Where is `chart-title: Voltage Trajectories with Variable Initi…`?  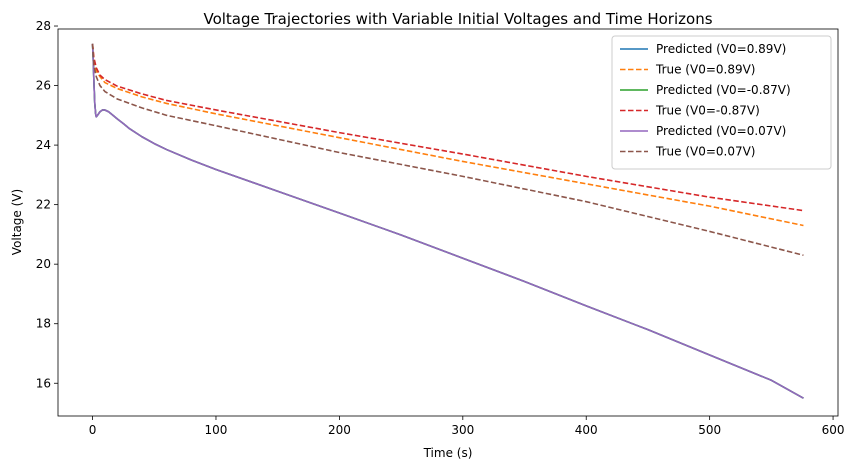 chart-title: Voltage Trajectories with Variable Initi… is located at coordinates (457, 19).